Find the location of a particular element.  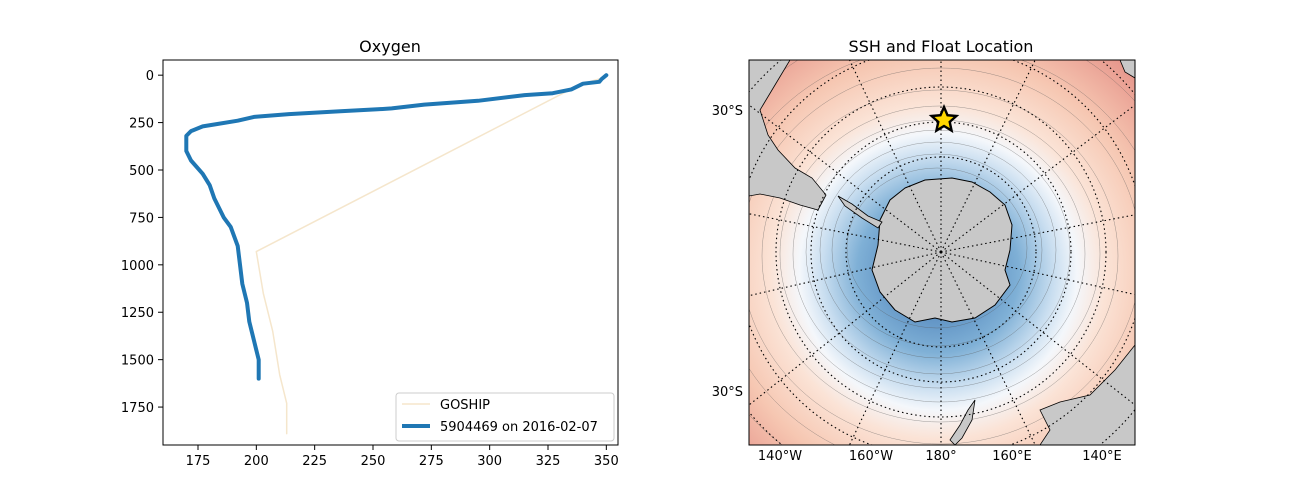

africa-landmass is located at coordinates (1127, 69).